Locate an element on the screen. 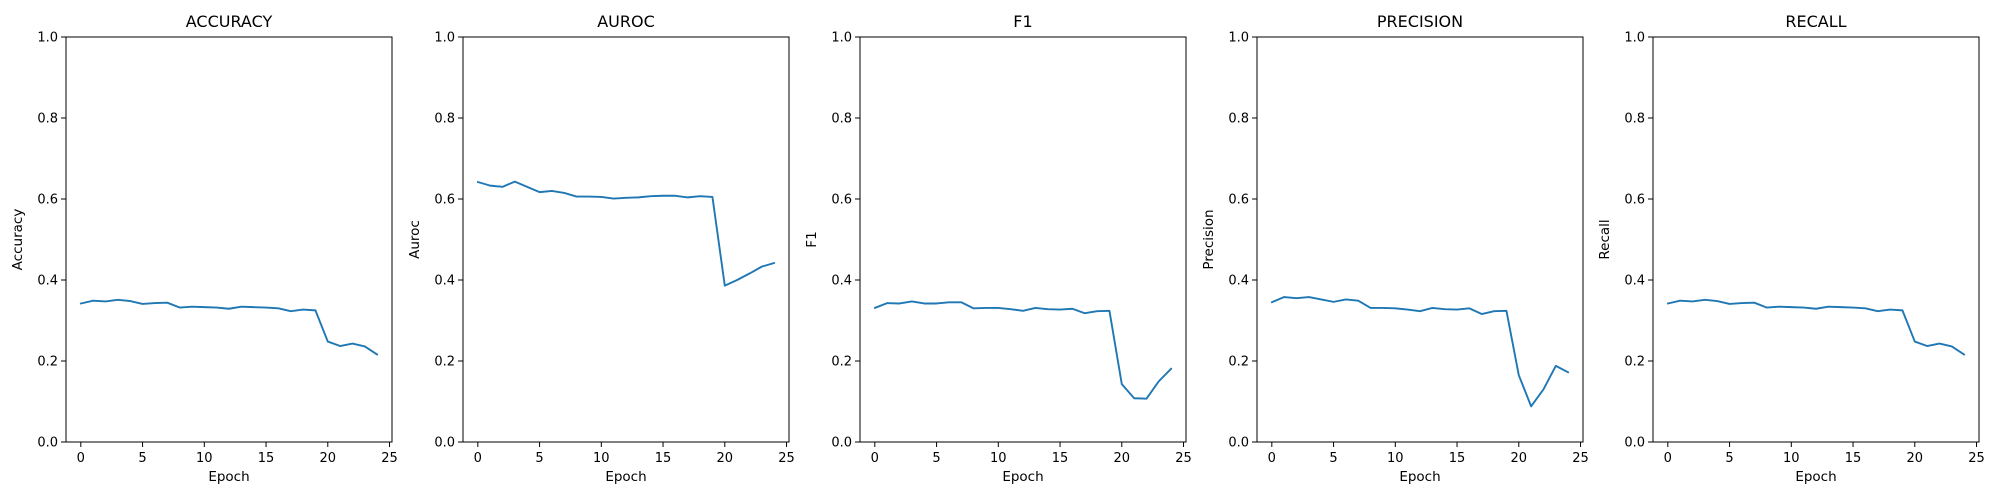  series-line-recall is located at coordinates (1816, 327).